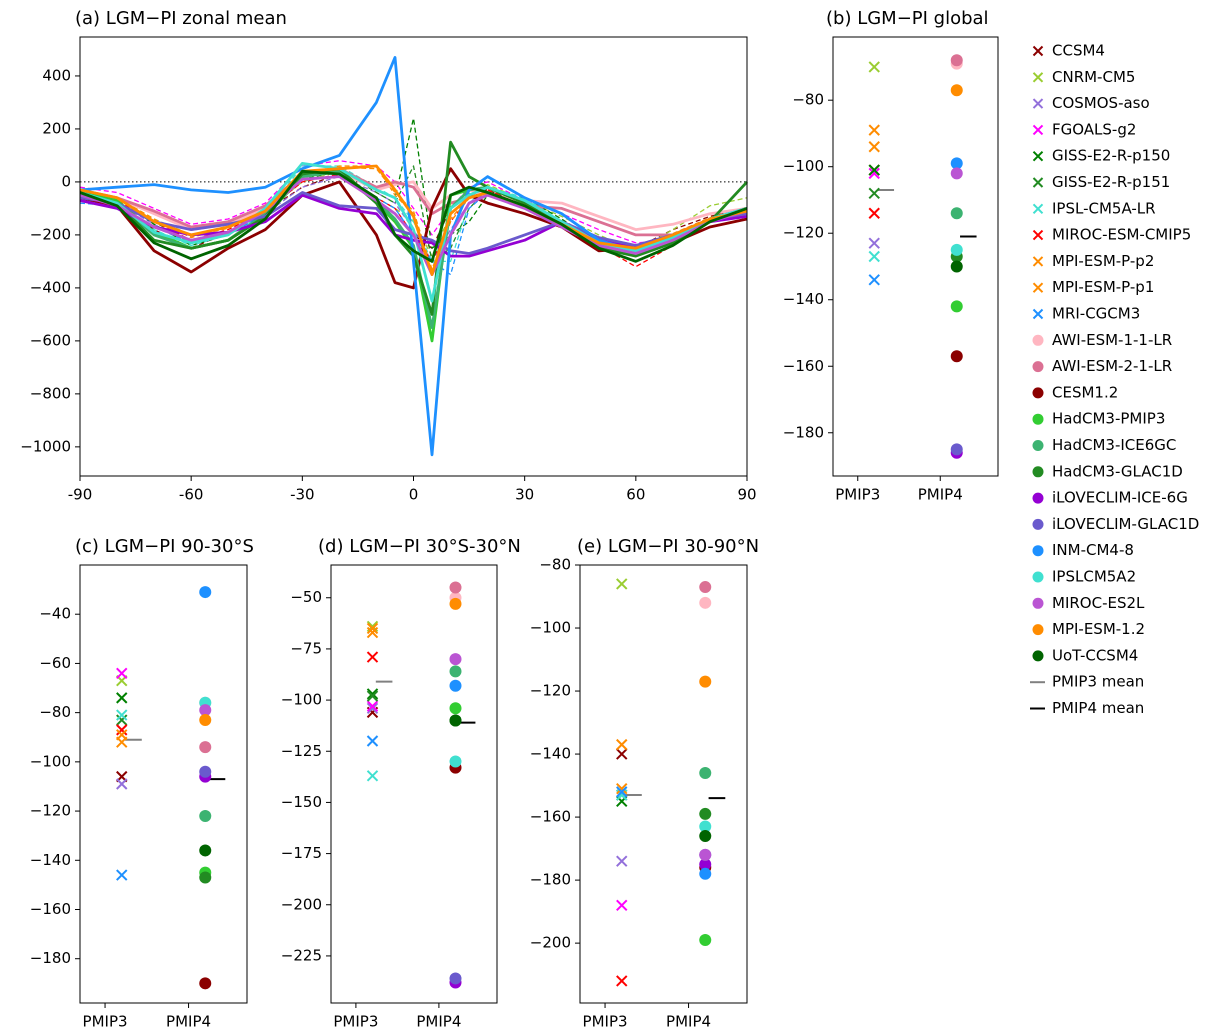 The height and width of the screenshot is (1031, 1228). I want to click on y-tick-label: −120, so click(803, 233).